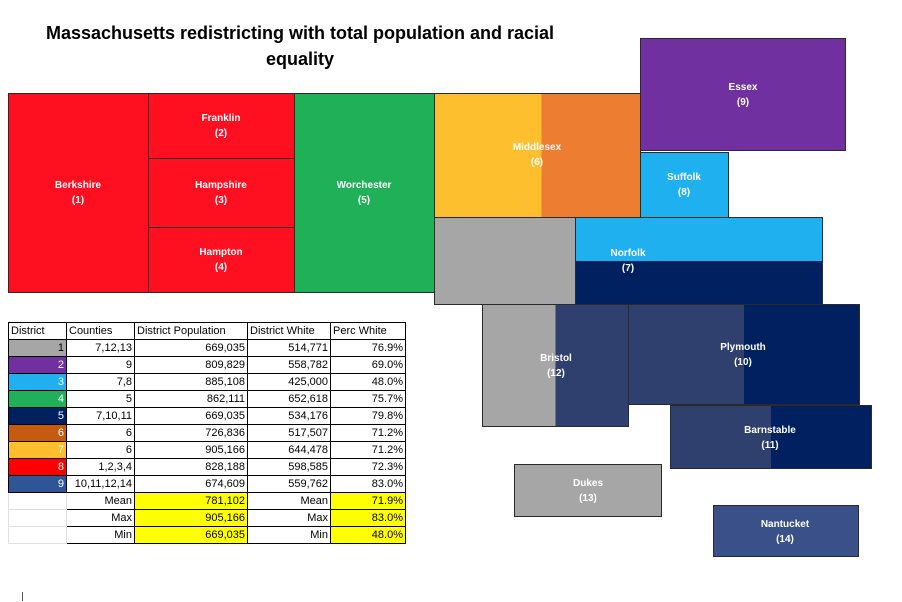  I want to click on white-cell: 517,507, so click(289, 433).